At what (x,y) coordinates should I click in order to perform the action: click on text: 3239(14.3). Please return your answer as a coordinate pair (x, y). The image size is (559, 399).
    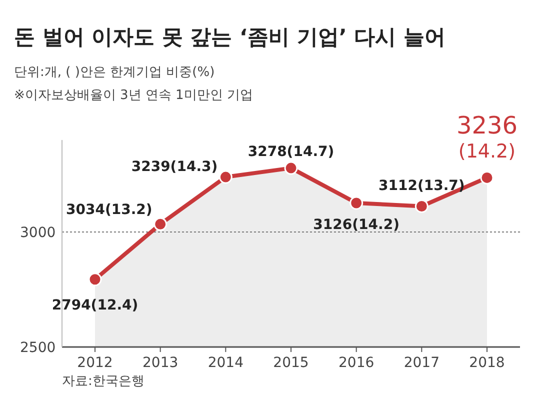
    Looking at the image, I should click on (174, 167).